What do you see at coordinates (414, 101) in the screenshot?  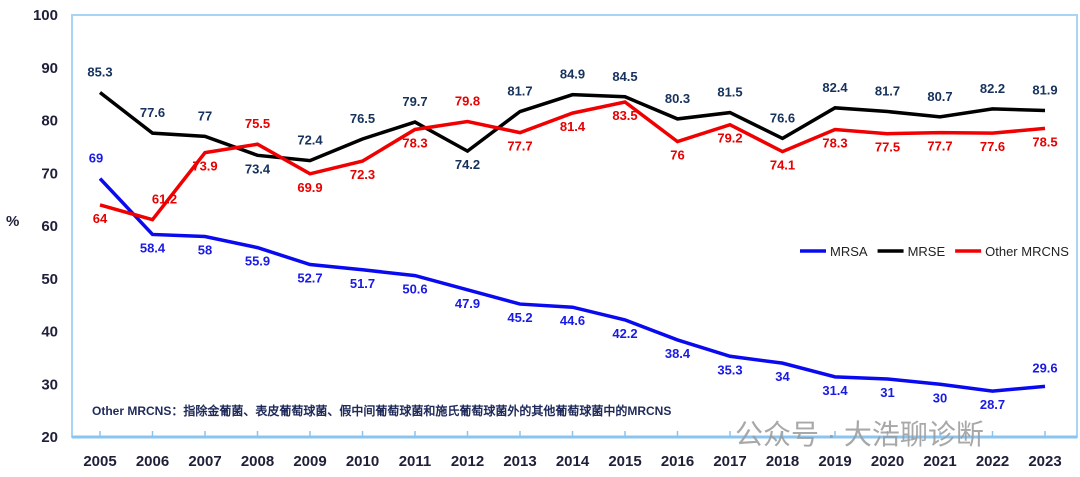 I see `data-label: 79.7` at bounding box center [414, 101].